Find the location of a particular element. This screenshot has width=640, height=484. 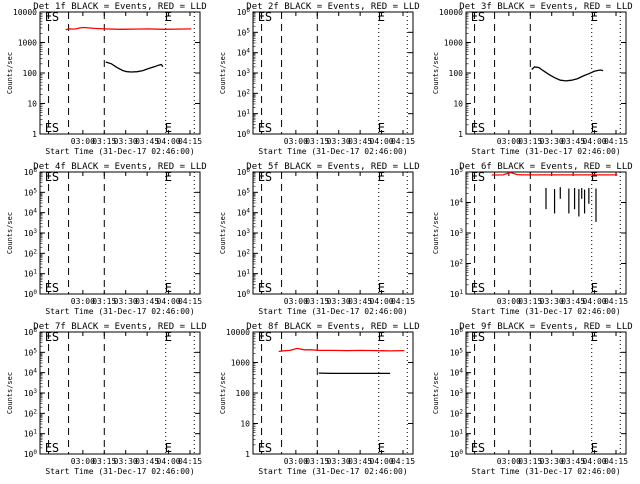

panel-title: Det 7f BLACK = Events, RED = LLD is located at coordinates (119, 327).